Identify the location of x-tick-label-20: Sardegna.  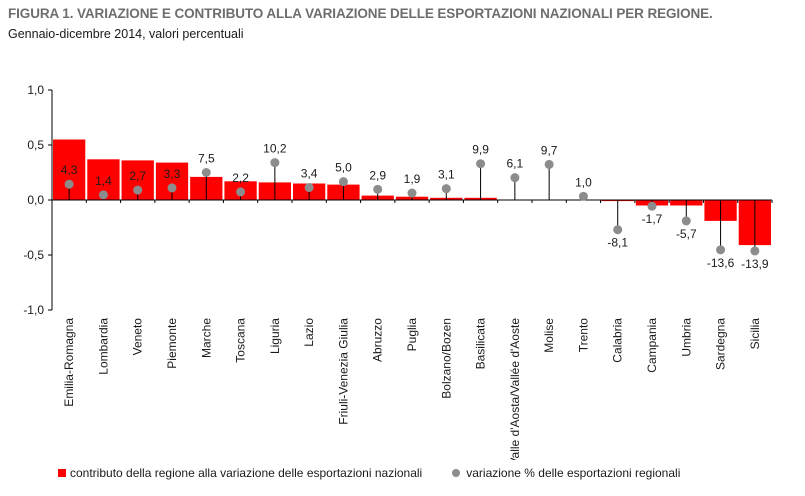
(721, 344).